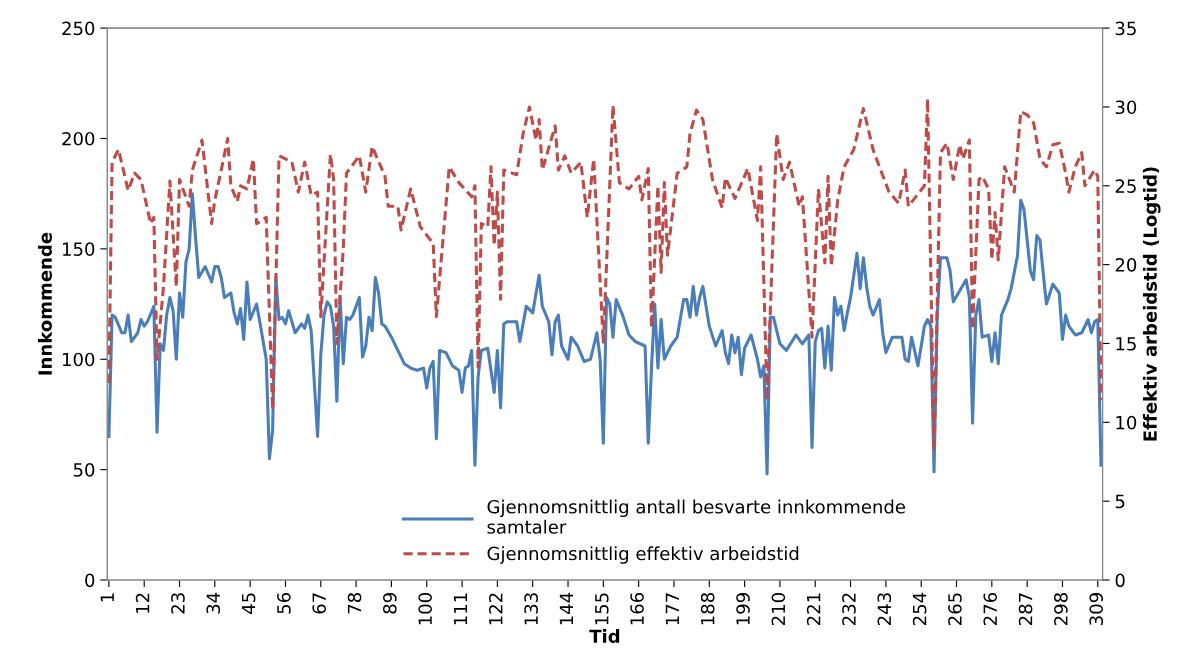 This screenshot has width=1192, height=669. What do you see at coordinates (743, 609) in the screenshot?
I see `x-tick-label: 199` at bounding box center [743, 609].